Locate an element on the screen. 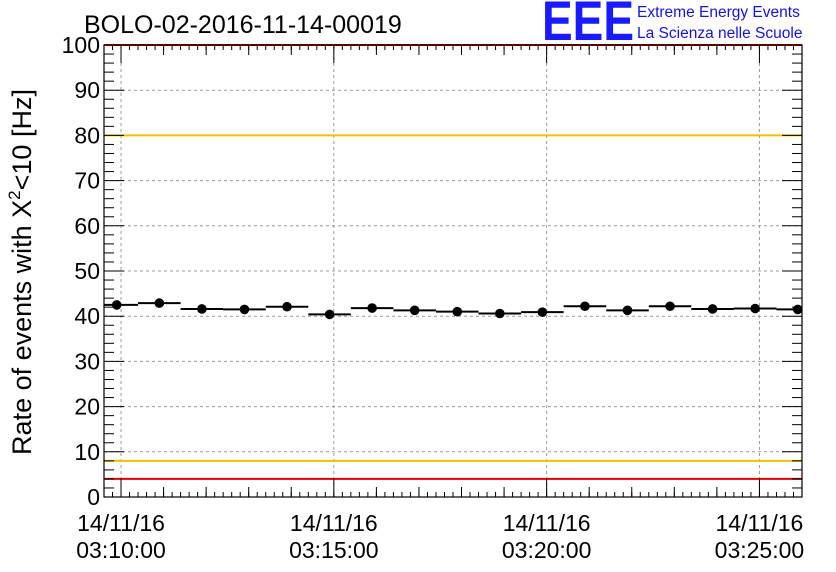  y-tick-label: 0 is located at coordinates (93, 497).